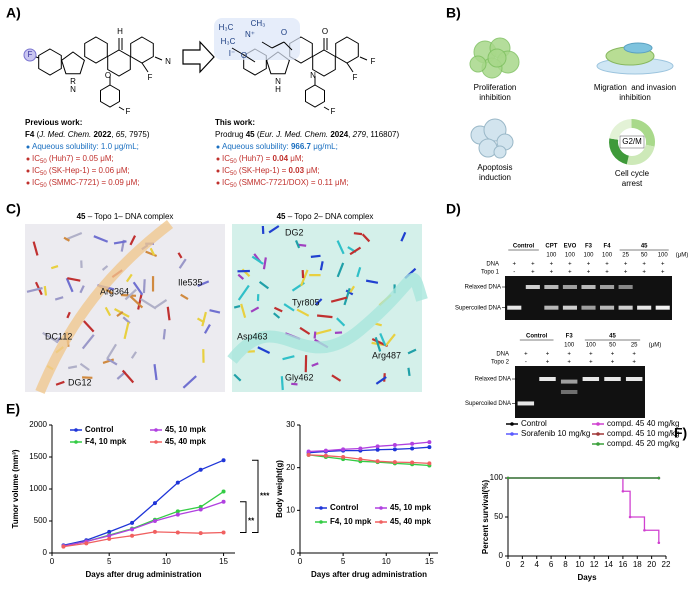  Describe the element at coordinates (143, 519) in the screenshot. I see `series-line` at that location.